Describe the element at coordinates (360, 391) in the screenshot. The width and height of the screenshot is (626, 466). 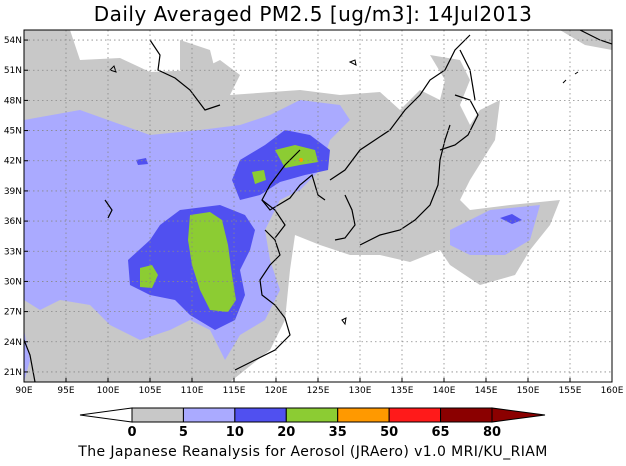
I see `lon-tick-label: 130E` at that location.